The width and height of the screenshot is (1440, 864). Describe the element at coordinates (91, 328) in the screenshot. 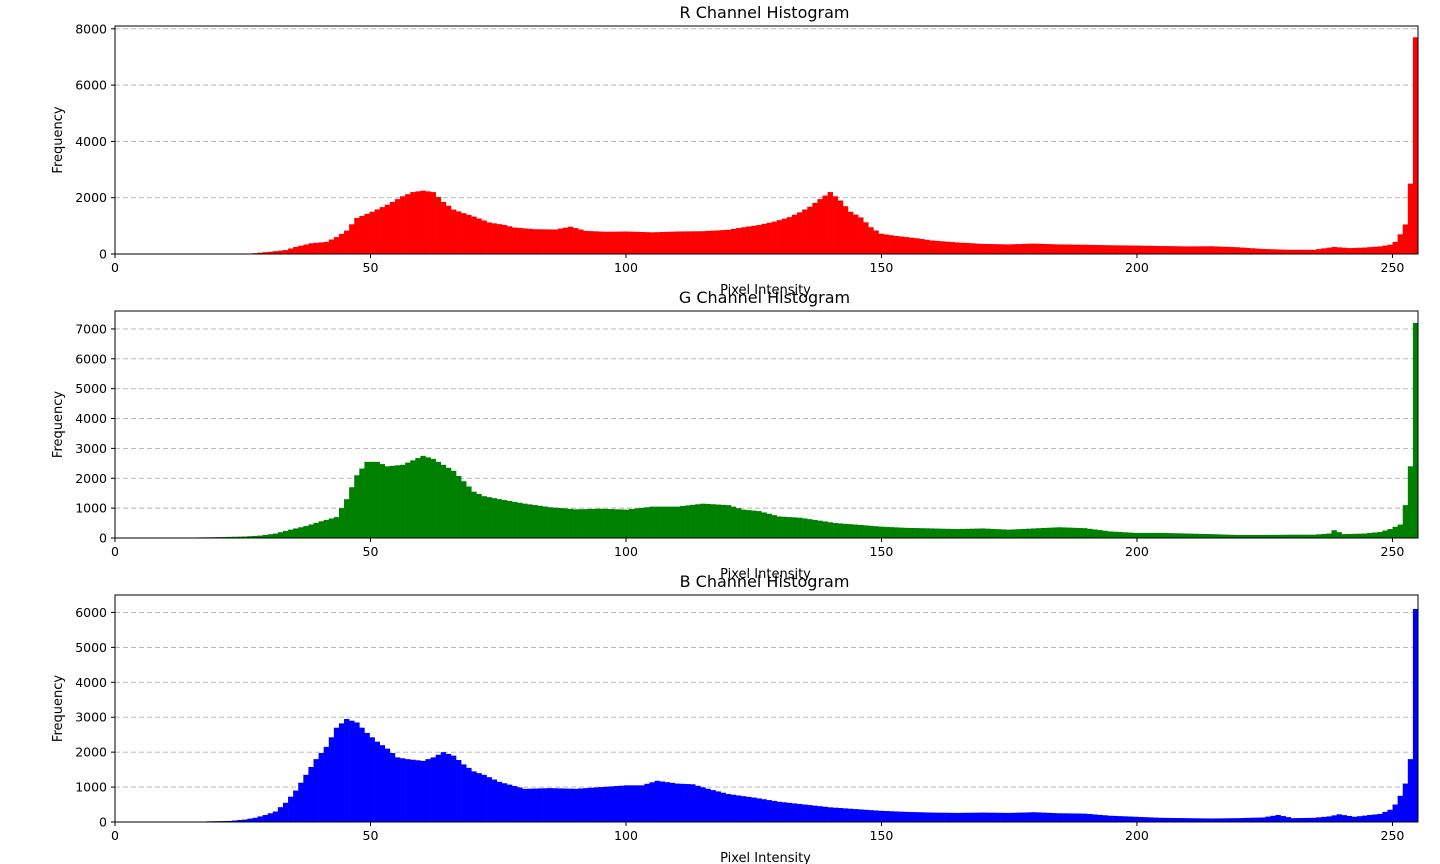

I see `g-y-tick-label: 7000` at that location.